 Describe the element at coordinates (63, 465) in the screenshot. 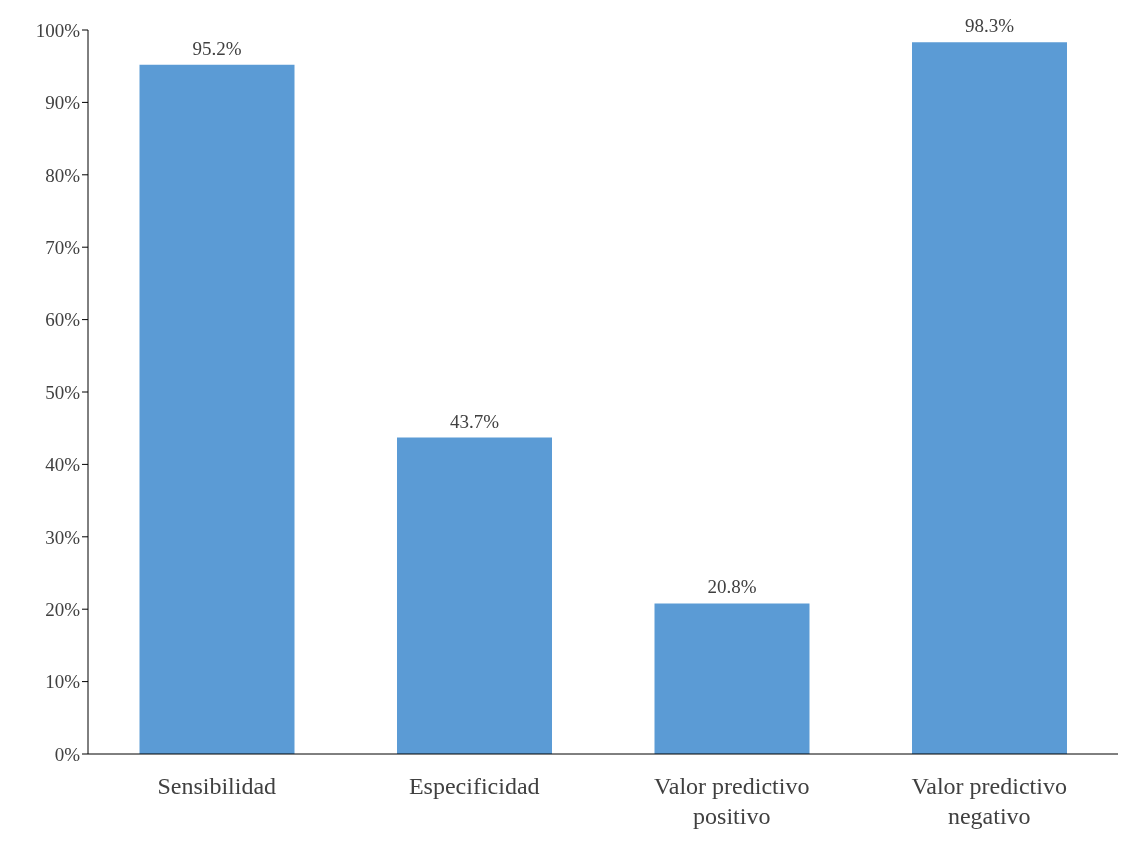

I see `y-tick-label: 40%` at that location.